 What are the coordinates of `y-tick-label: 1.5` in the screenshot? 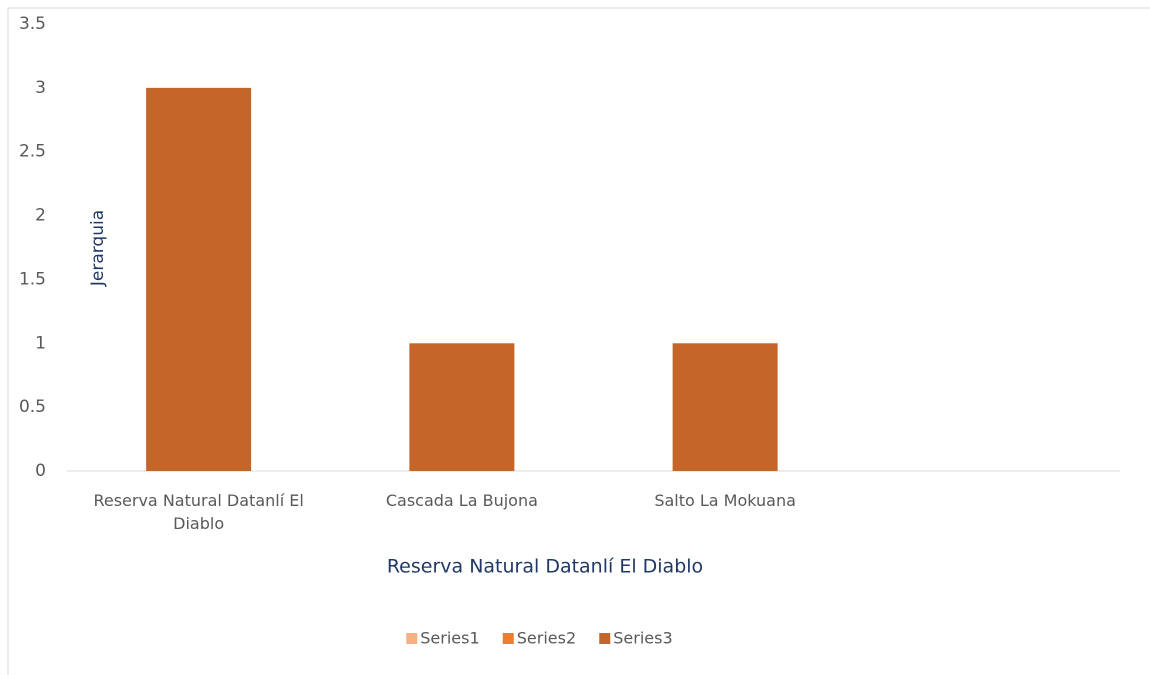 It's located at (32, 279).